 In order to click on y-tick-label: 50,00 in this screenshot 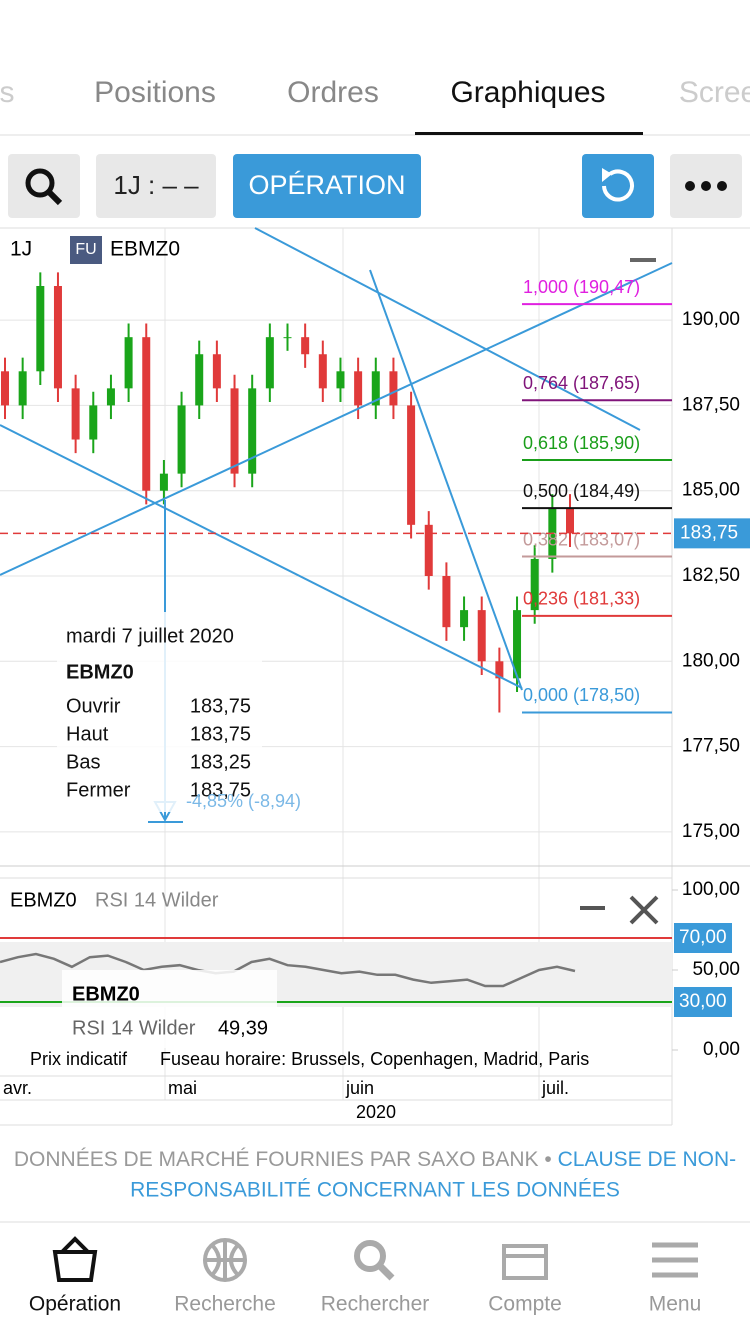, I will do `click(716, 969)`.